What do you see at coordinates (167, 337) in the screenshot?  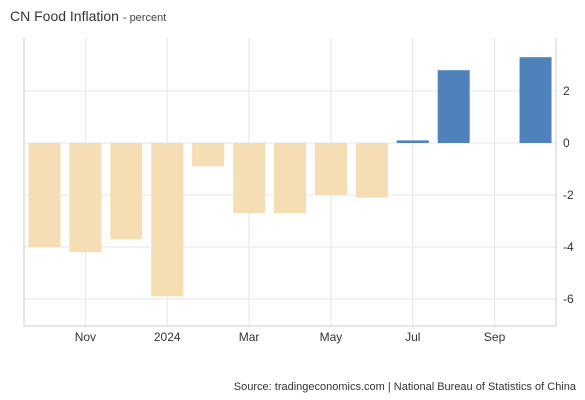 I see `x-tick-label: 2024` at bounding box center [167, 337].